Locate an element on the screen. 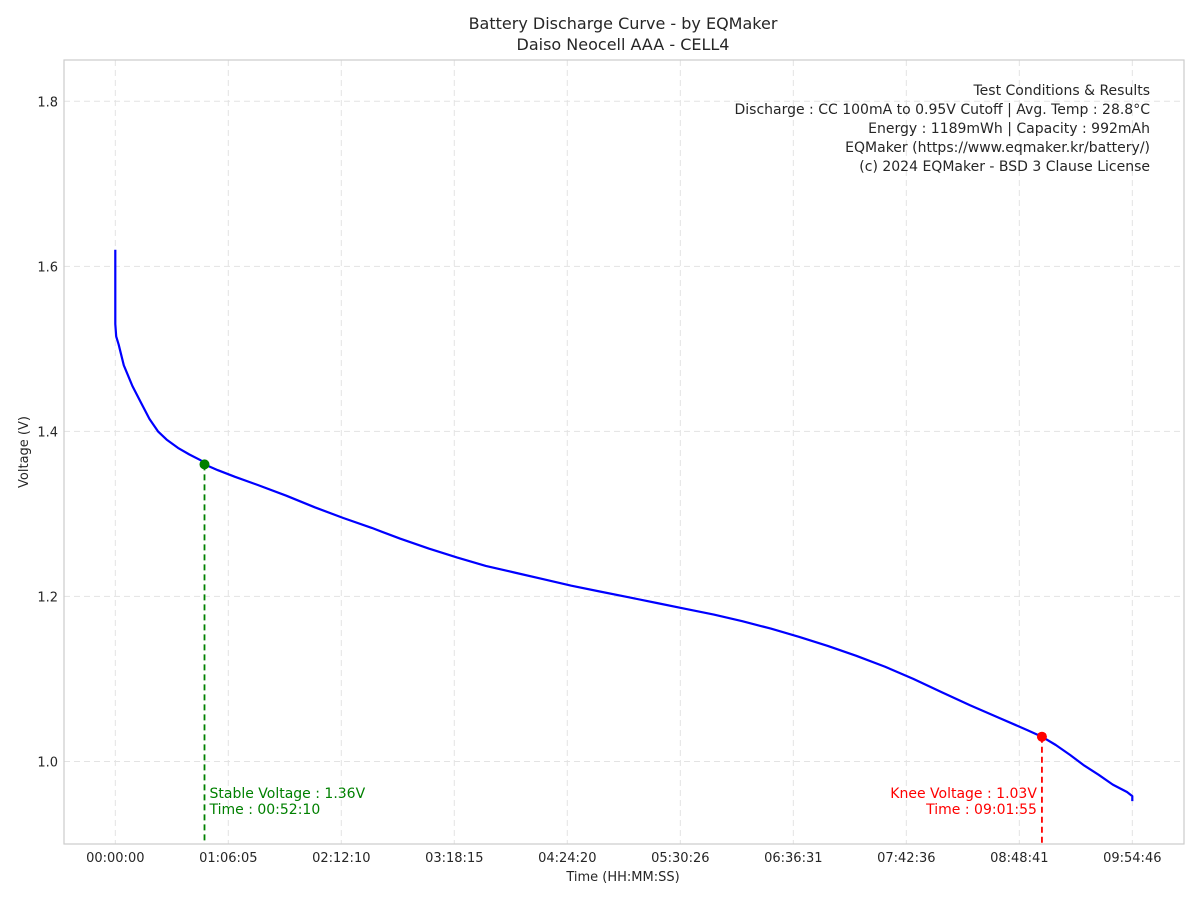  x-tick-label: 05:30:26 is located at coordinates (680, 858).